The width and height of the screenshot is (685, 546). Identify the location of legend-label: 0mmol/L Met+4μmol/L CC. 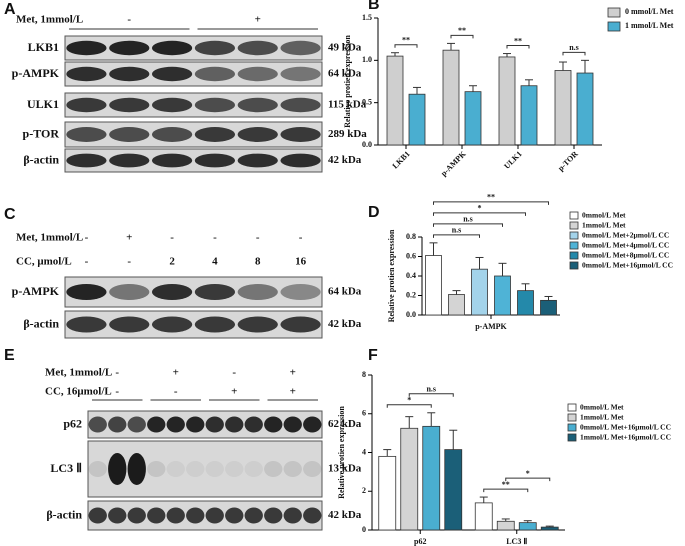
(625, 245).